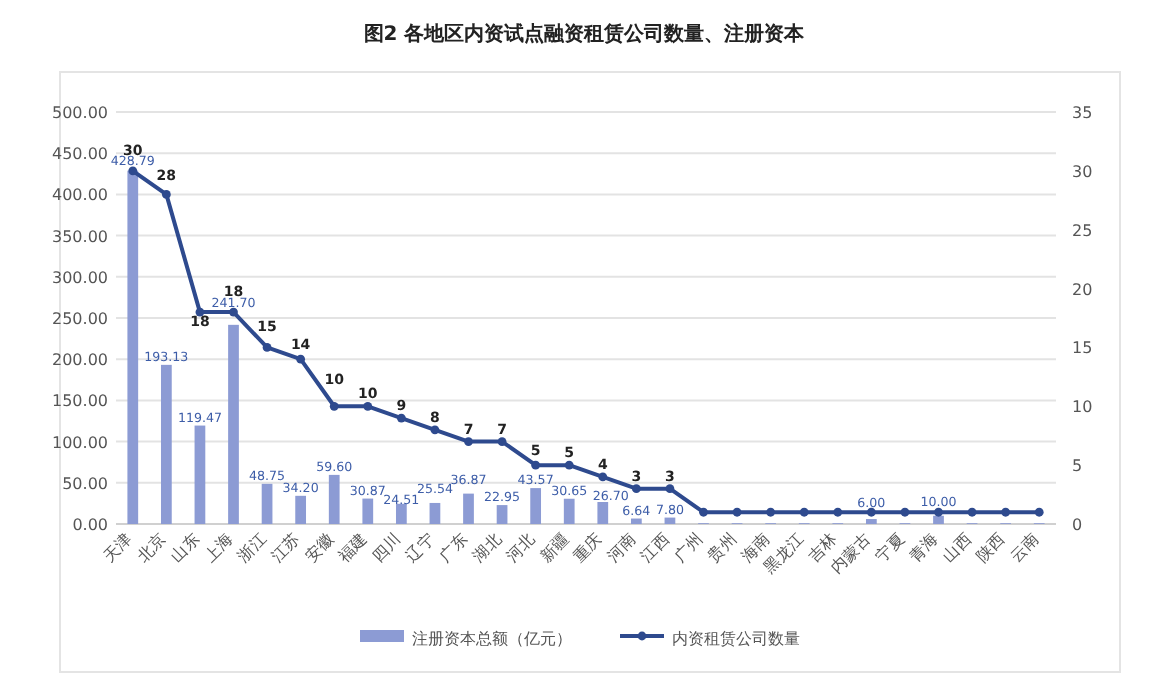  Describe the element at coordinates (1082, 348) in the screenshot. I see `y2-tick-label: 15` at that location.